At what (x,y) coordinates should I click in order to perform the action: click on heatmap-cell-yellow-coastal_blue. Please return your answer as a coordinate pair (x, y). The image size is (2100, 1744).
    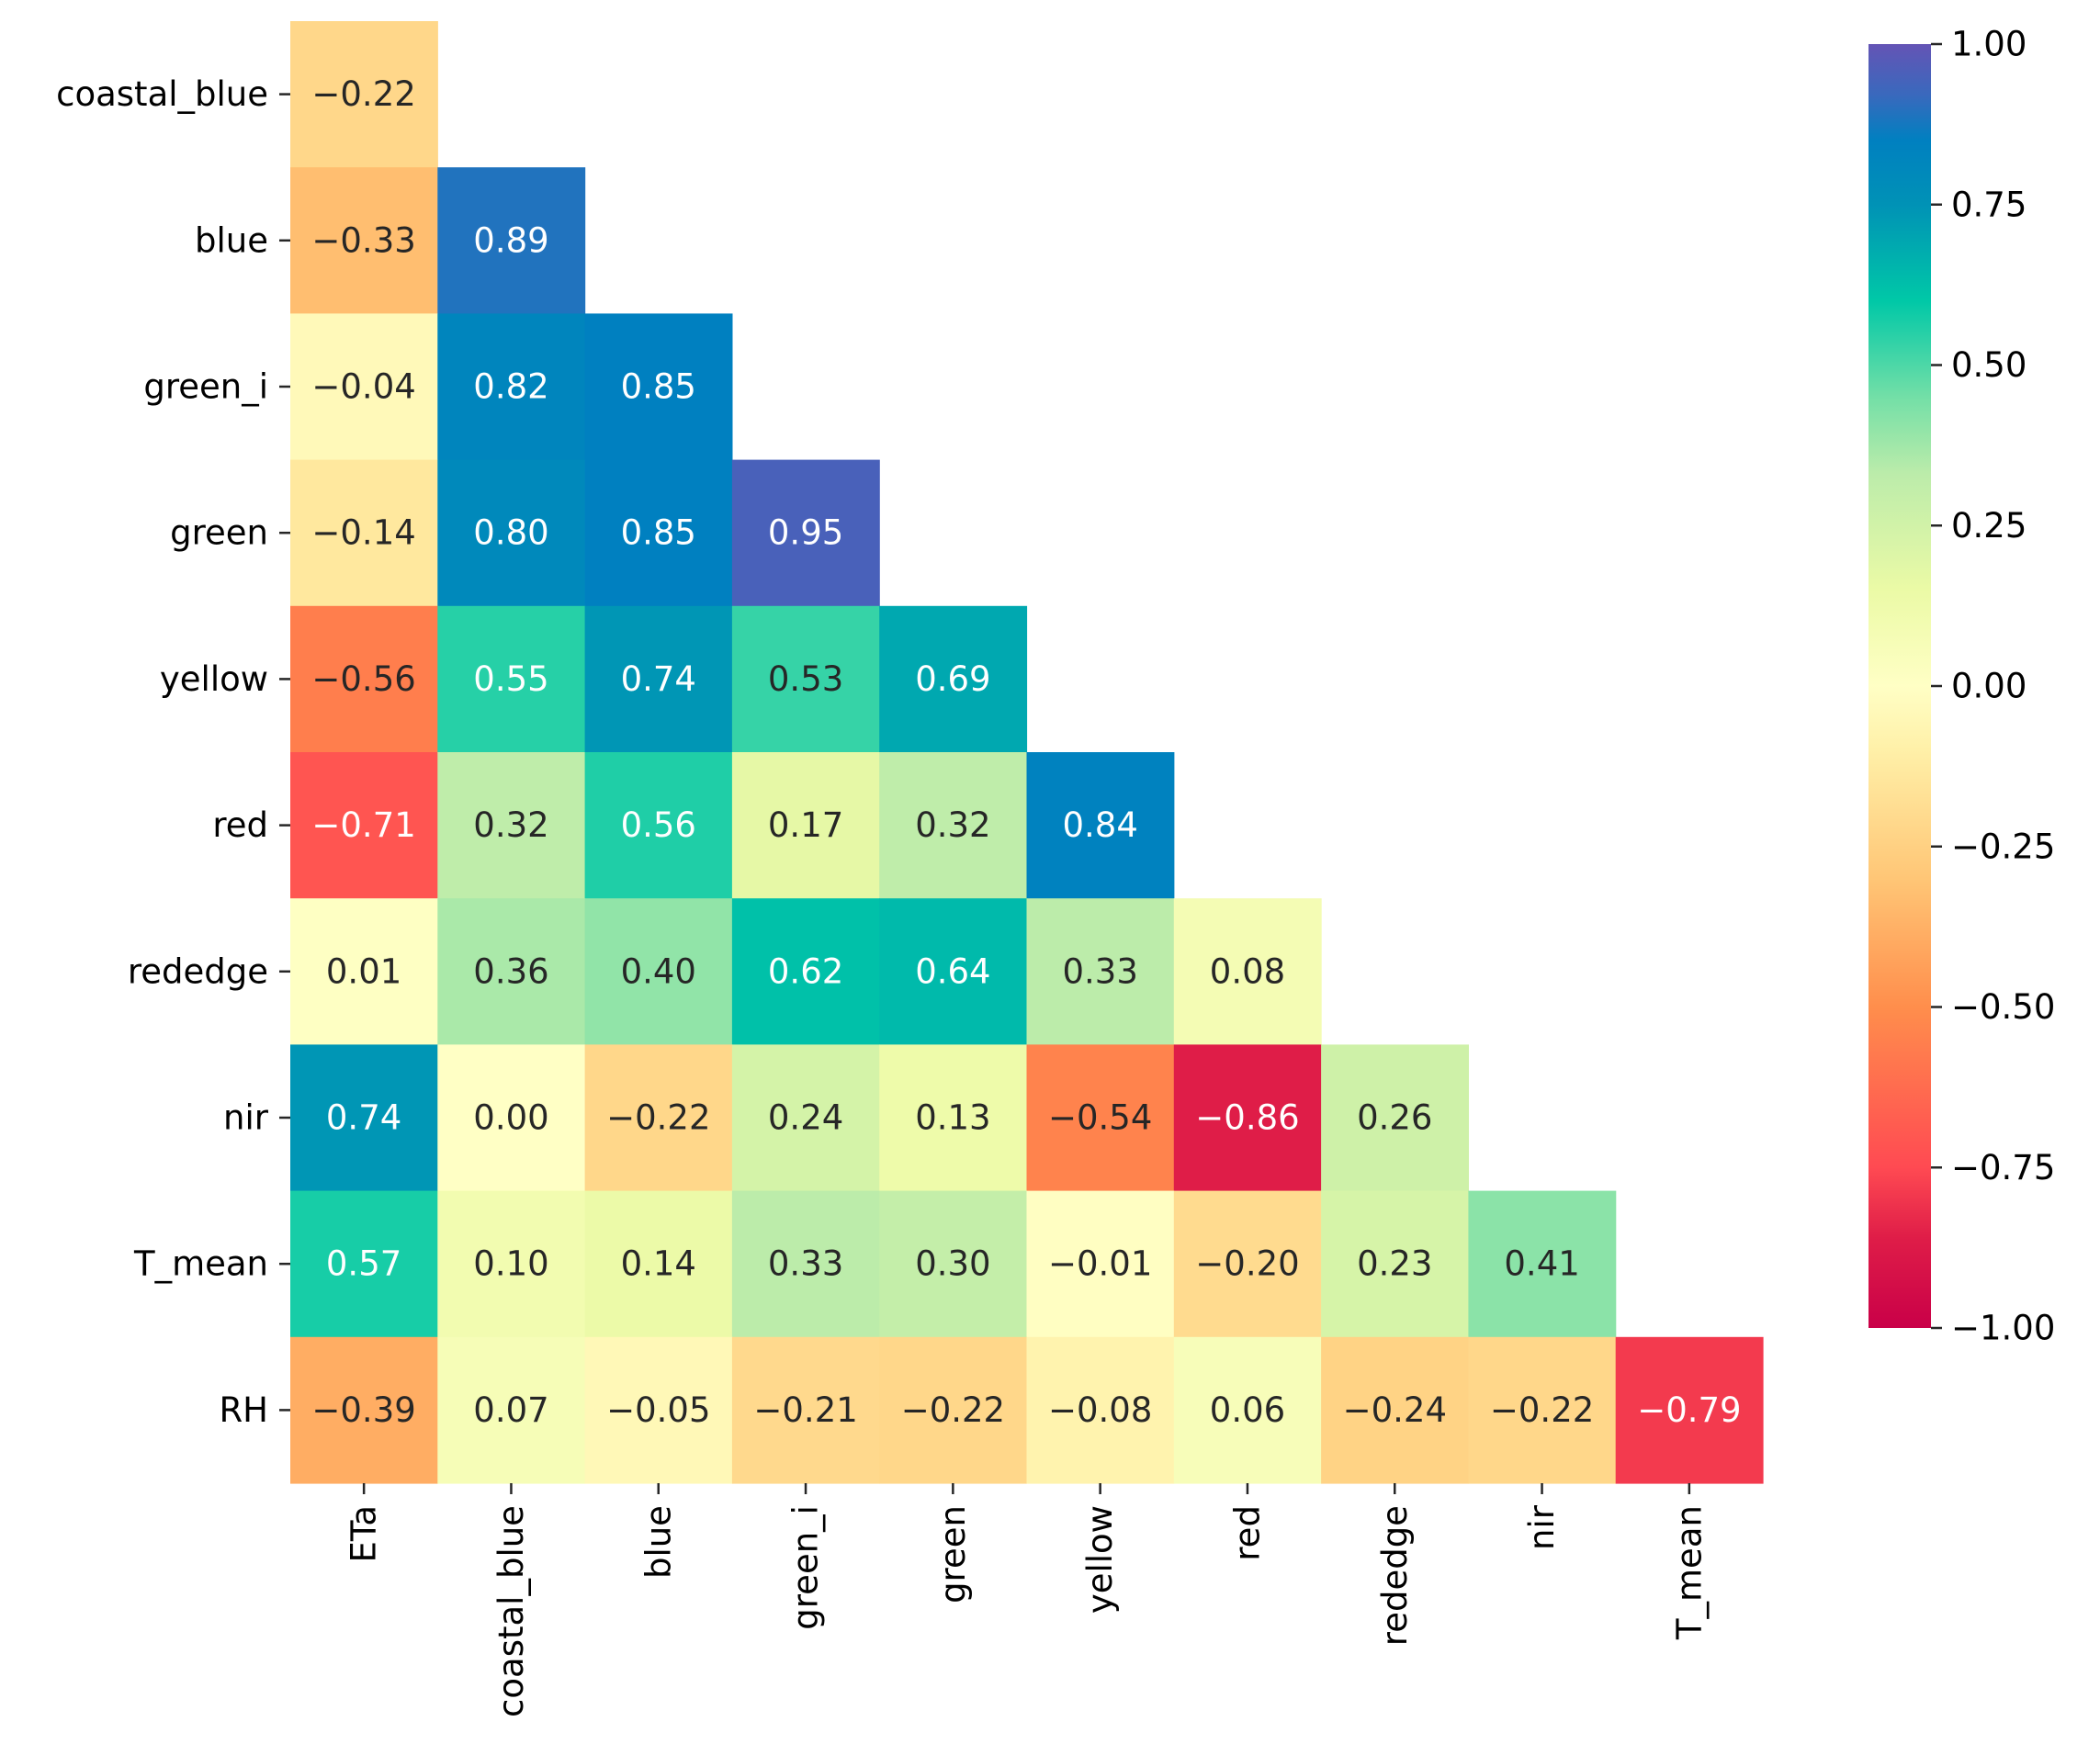
    Looking at the image, I should click on (511, 679).